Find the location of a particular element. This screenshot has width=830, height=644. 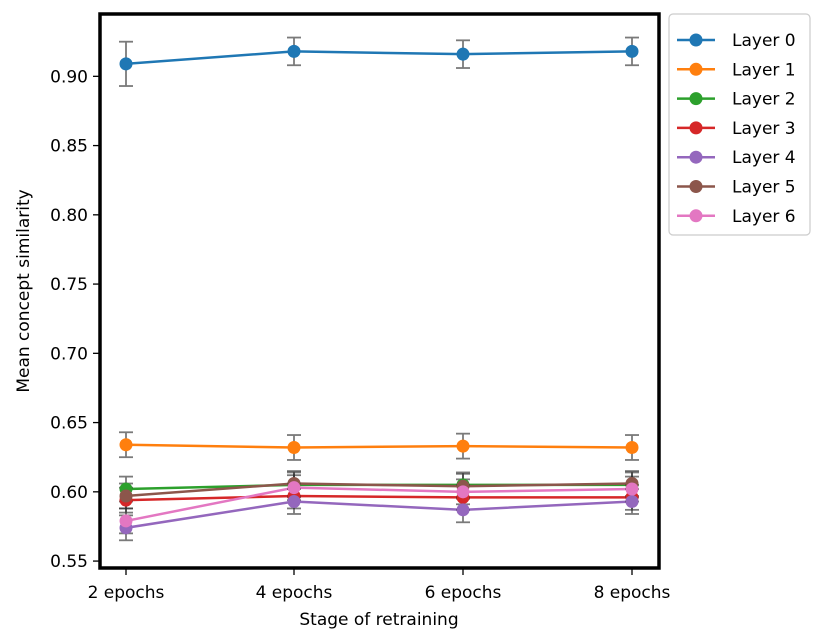

legend-item-layer-1: Layer 1 is located at coordinates (736, 70).